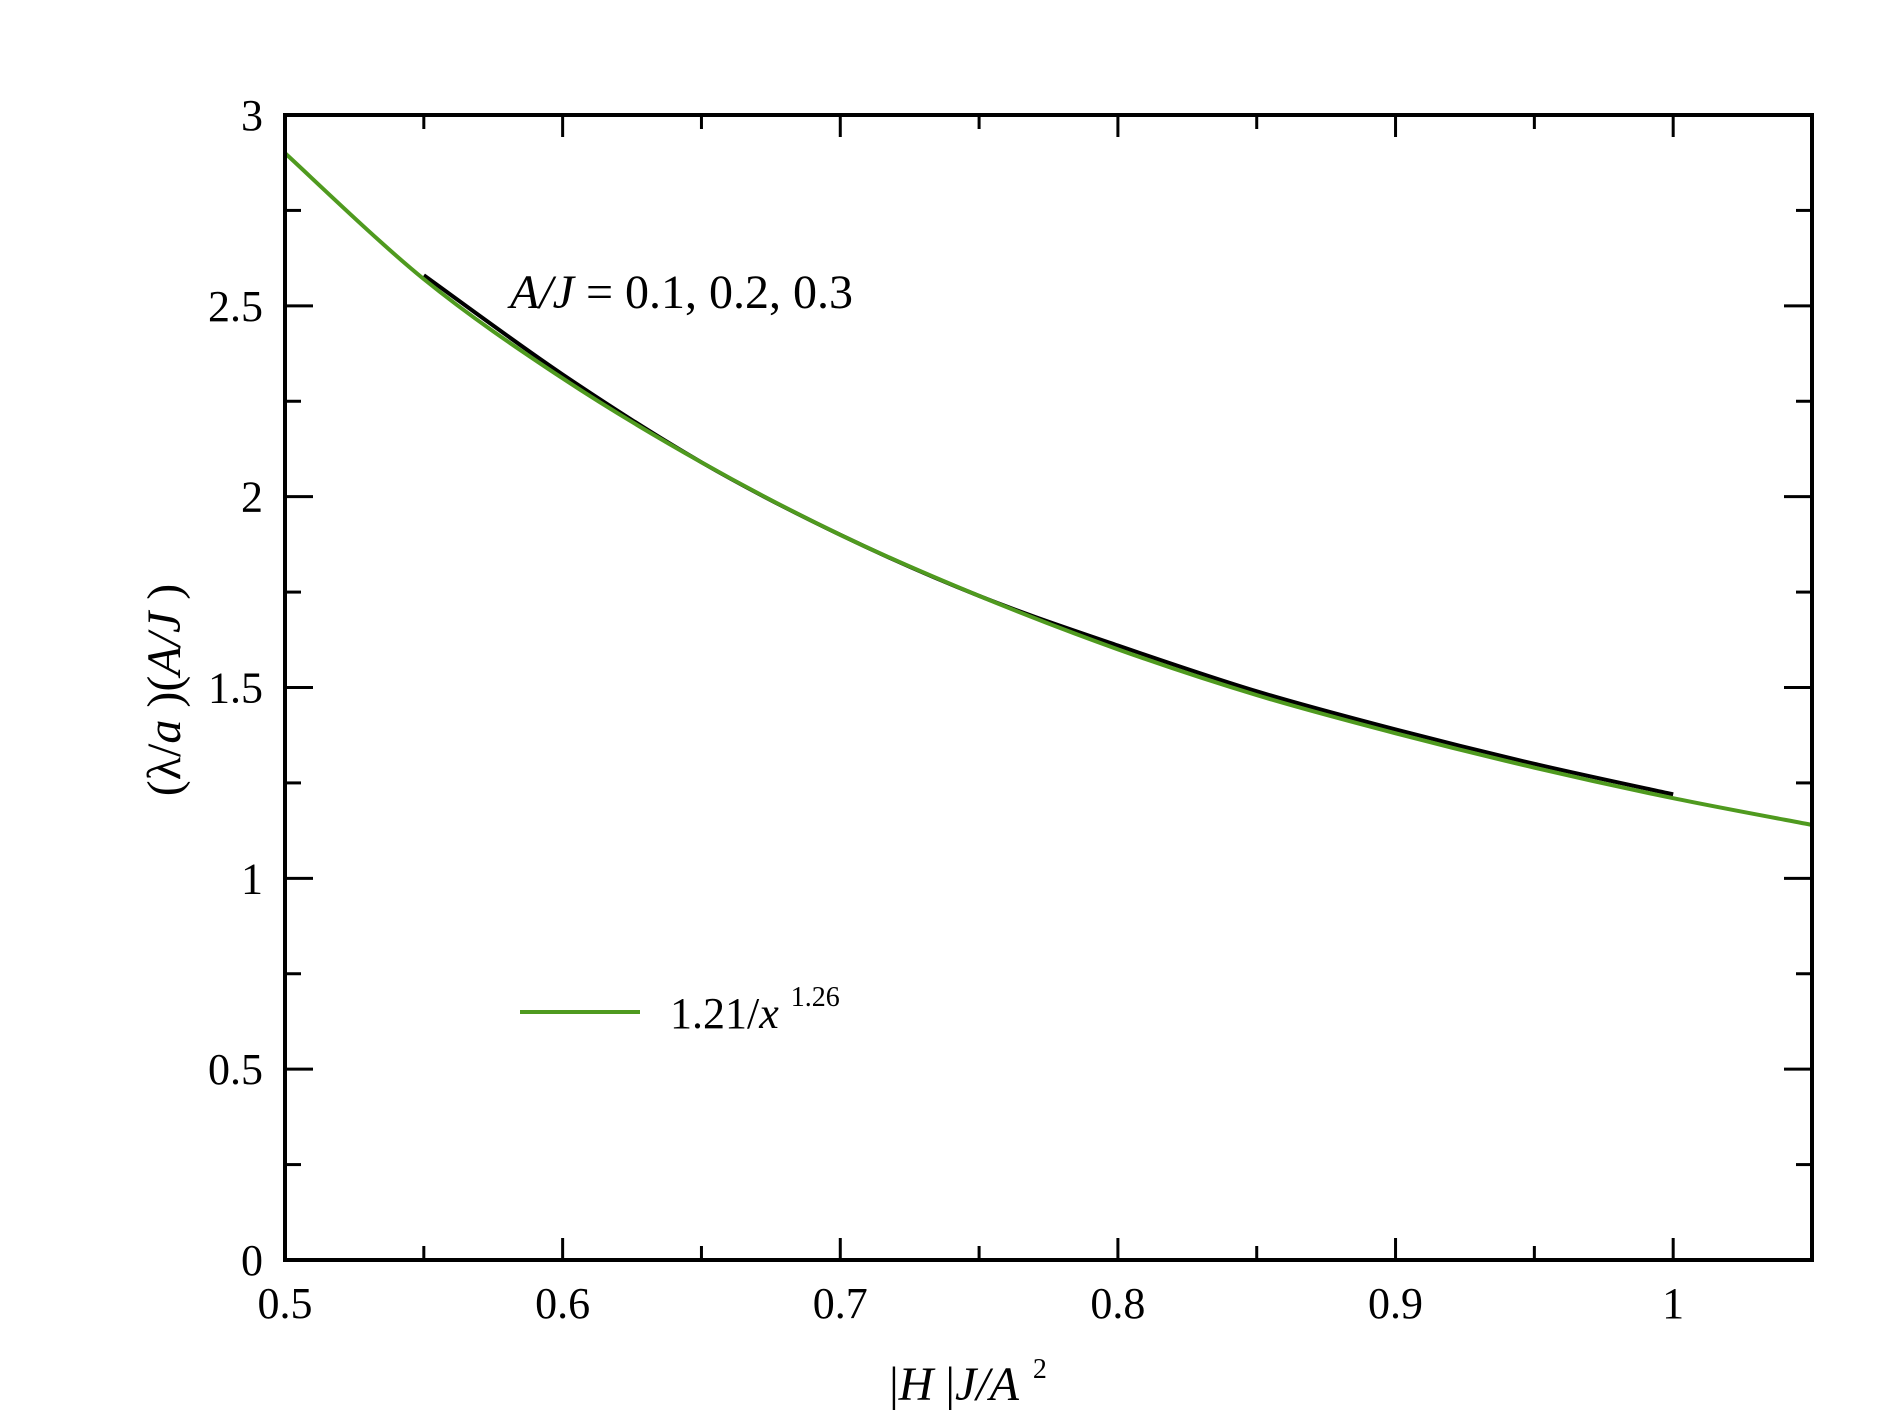 Image resolution: width=1889 pixels, height=1417 pixels. I want to click on y-tick-label: 0.5, so click(235, 1069).